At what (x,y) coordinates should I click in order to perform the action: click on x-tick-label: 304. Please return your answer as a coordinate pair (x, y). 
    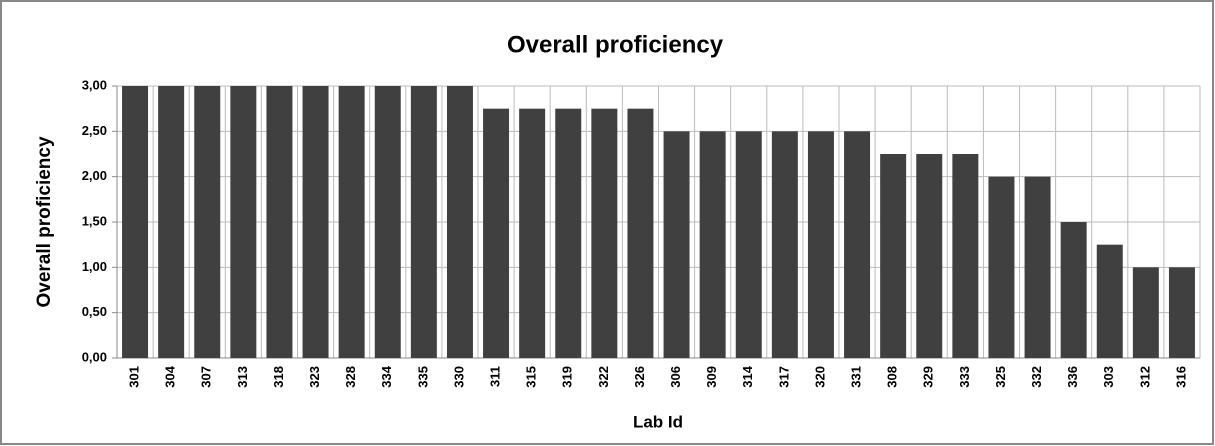
    Looking at the image, I should click on (170, 376).